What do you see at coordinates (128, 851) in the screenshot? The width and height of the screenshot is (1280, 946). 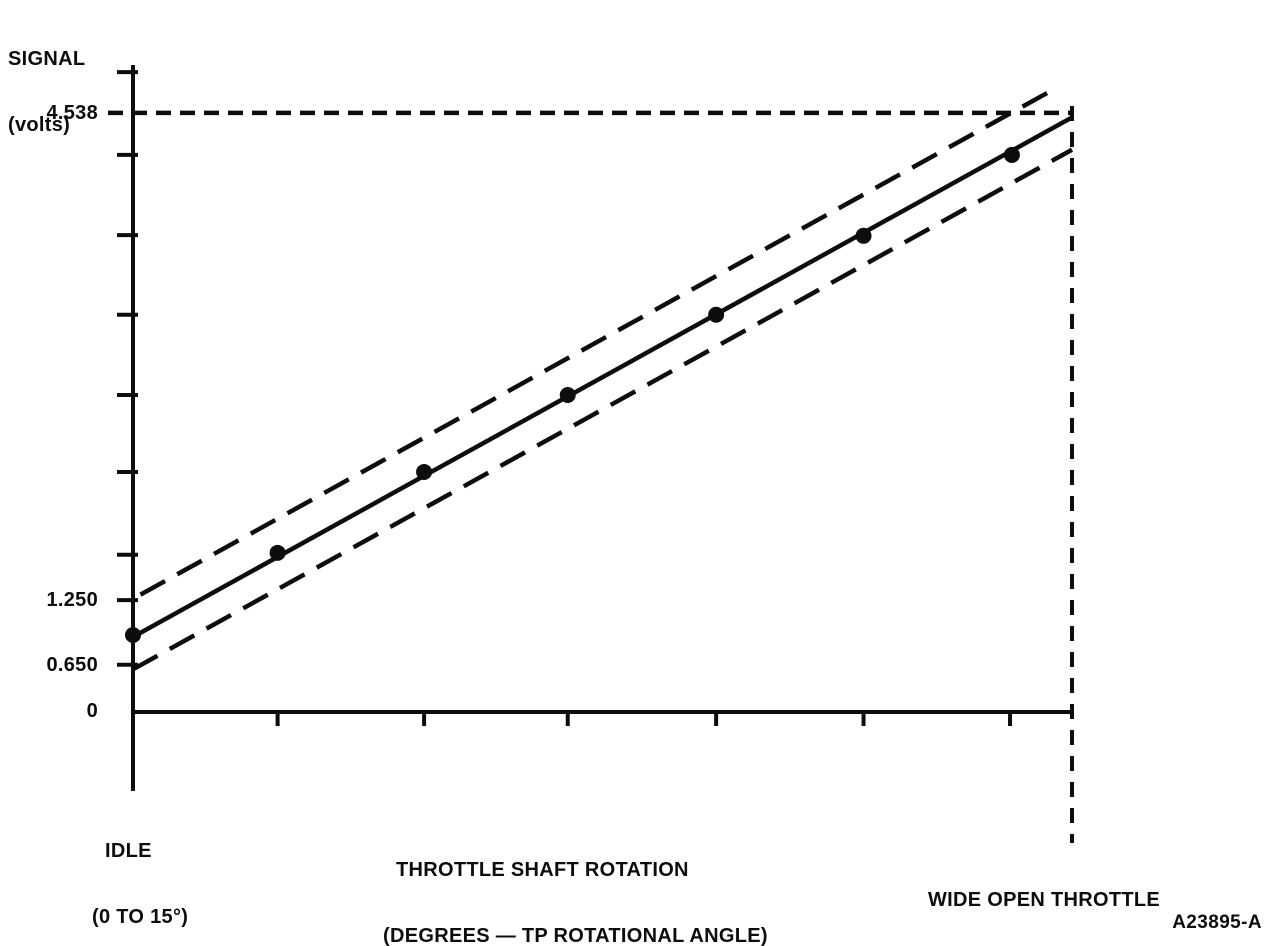 I see `idle-annotation-line1: IDLE` at bounding box center [128, 851].